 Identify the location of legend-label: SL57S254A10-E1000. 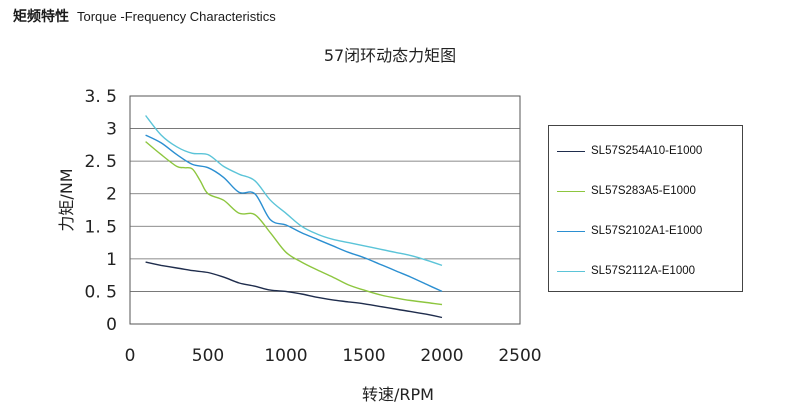
(647, 151).